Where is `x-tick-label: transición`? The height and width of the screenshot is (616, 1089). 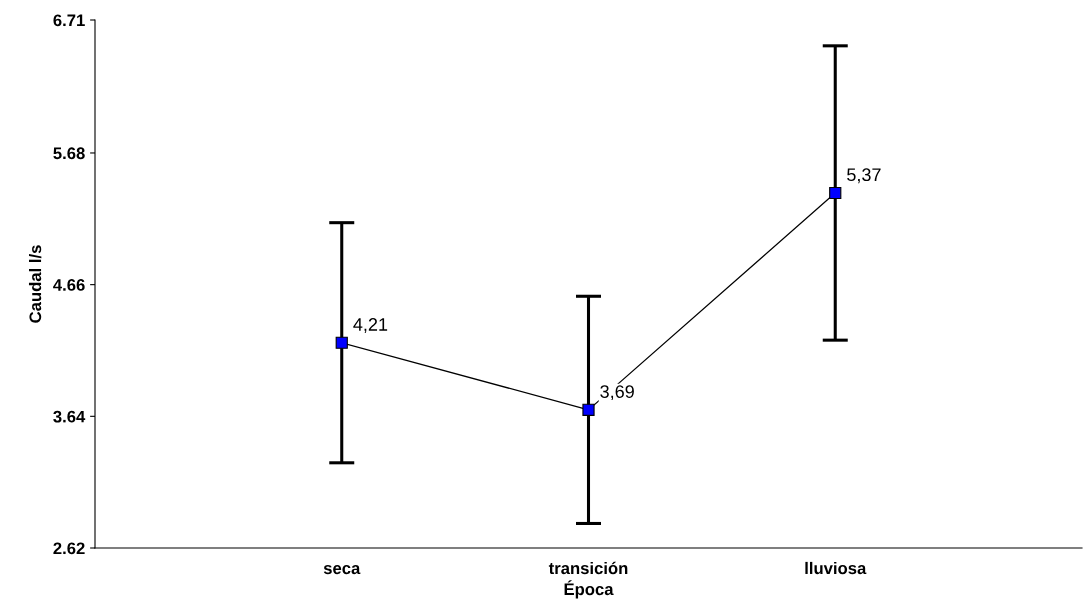 x-tick-label: transición is located at coordinates (588, 568).